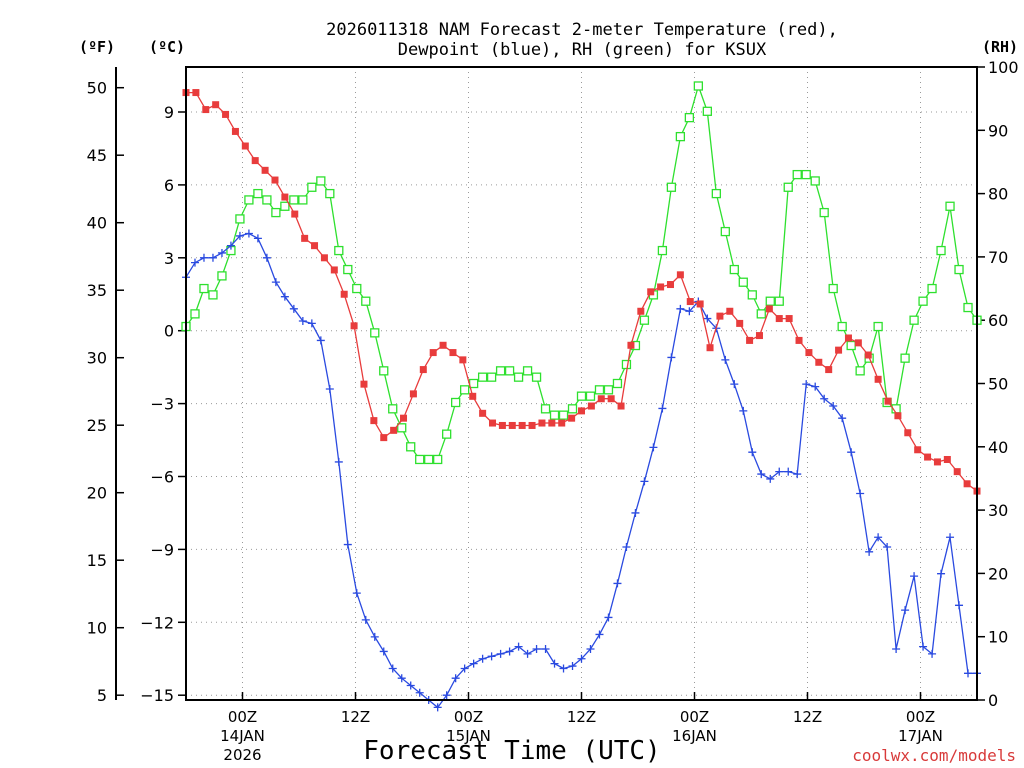  Describe the element at coordinates (169, 185) in the screenshot. I see `celsius-tick-label: 6` at that location.